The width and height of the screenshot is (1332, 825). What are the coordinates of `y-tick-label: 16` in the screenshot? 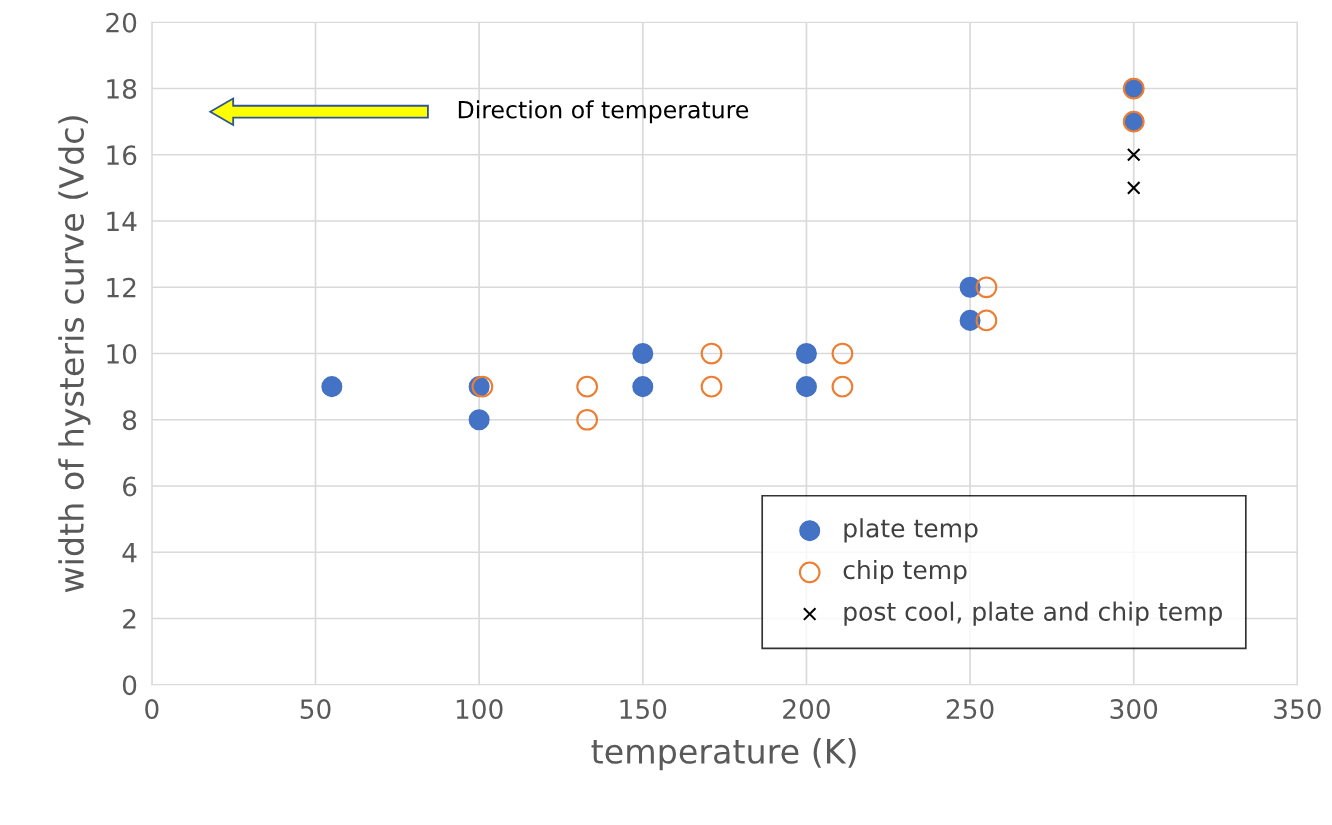 It's located at (122, 155).